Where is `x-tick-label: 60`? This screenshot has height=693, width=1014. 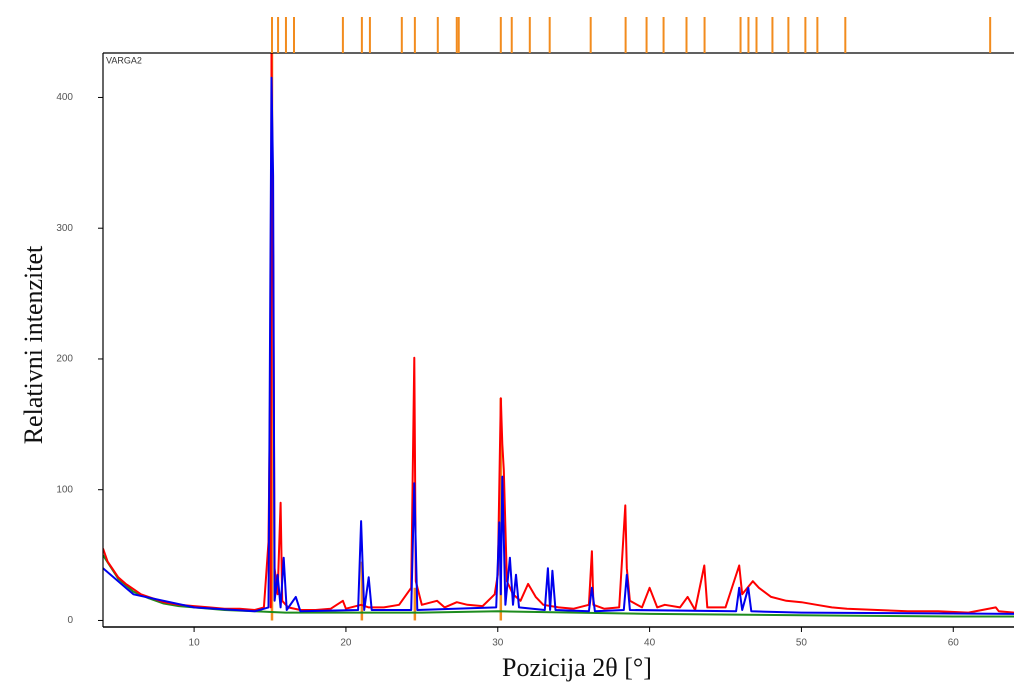 x-tick-label: 60 is located at coordinates (954, 643).